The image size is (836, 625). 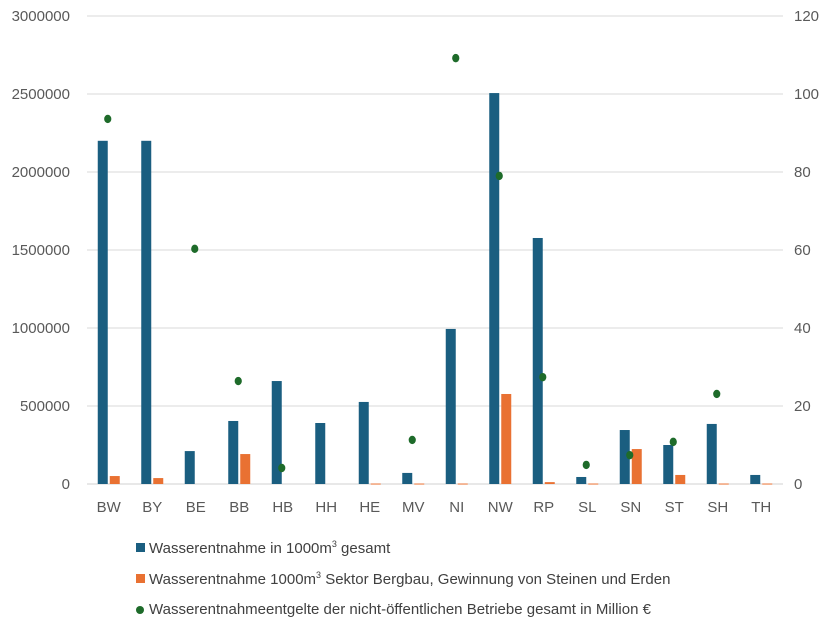 What do you see at coordinates (802, 172) in the screenshot?
I see `y-right-tick-label: 80` at bounding box center [802, 172].